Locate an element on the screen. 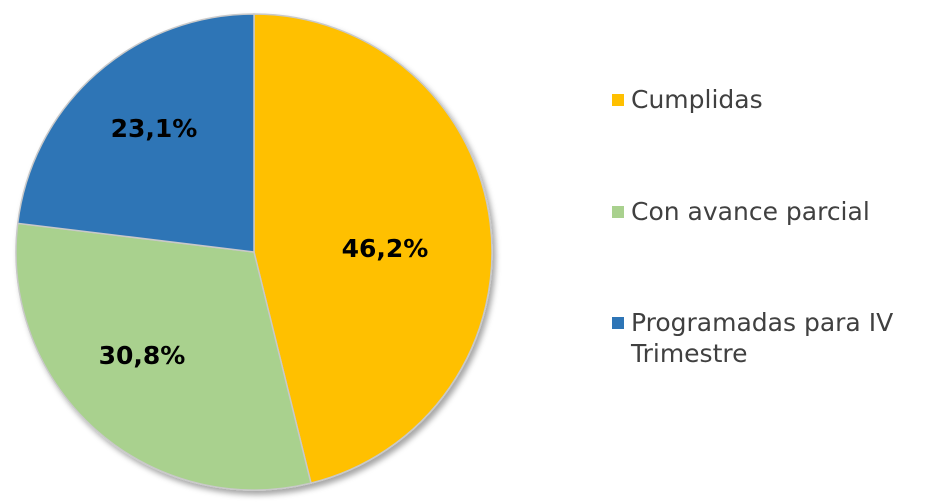 The image size is (932, 504). legend-item-cumplidas: Cumplidas is located at coordinates (766, 99).